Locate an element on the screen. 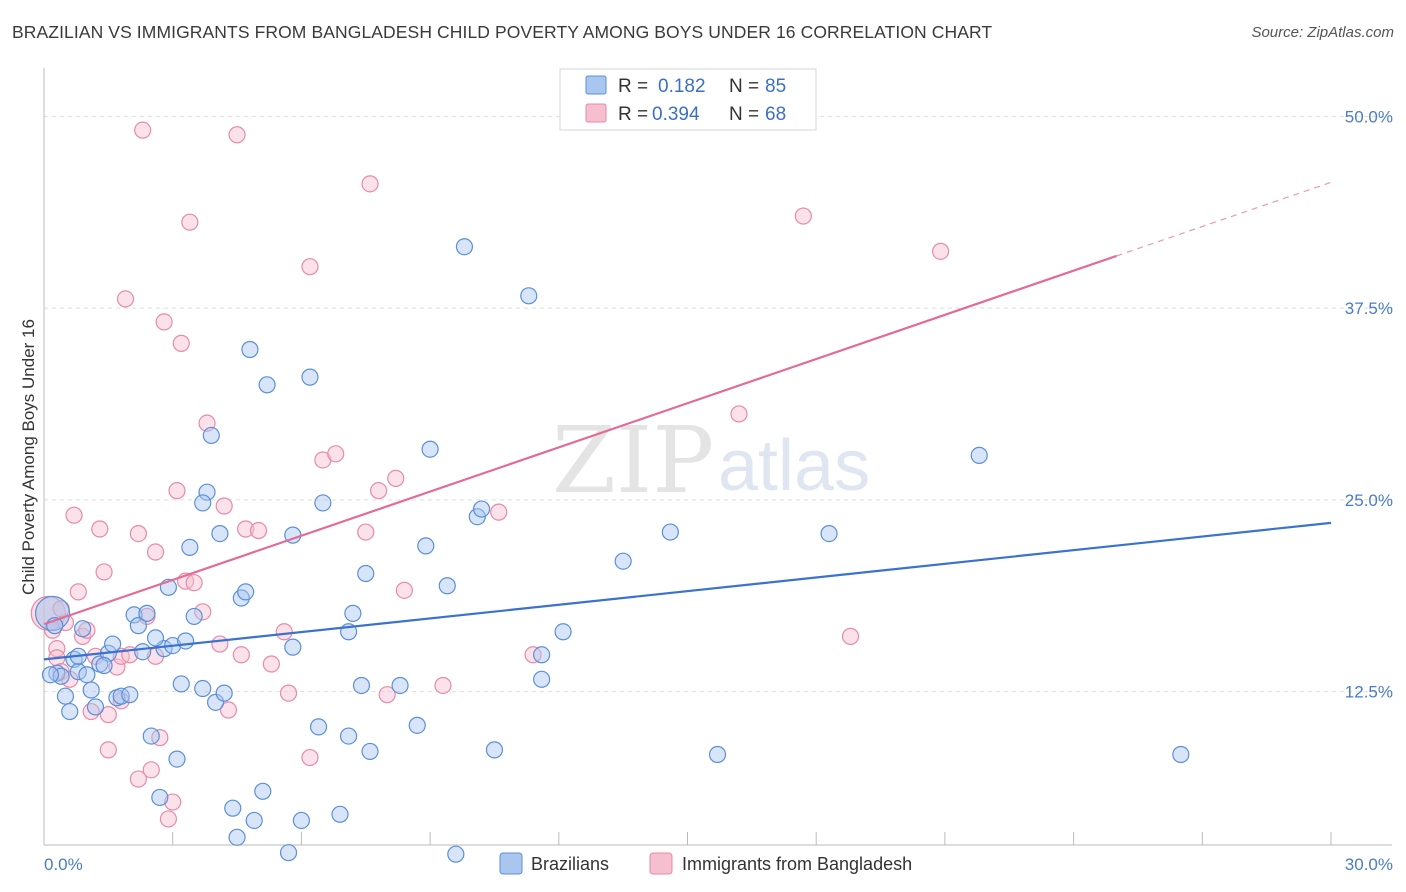 The width and height of the screenshot is (1406, 892). y-axis-label: Child Poverty Among Boys Under 16 is located at coordinates (28, 457).